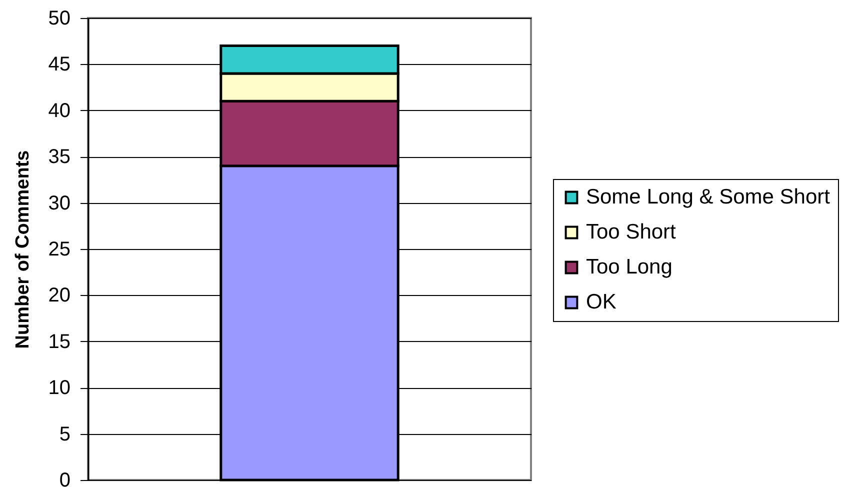 The width and height of the screenshot is (843, 487). What do you see at coordinates (59, 157) in the screenshot?
I see `y-tick-label: 35` at bounding box center [59, 157].